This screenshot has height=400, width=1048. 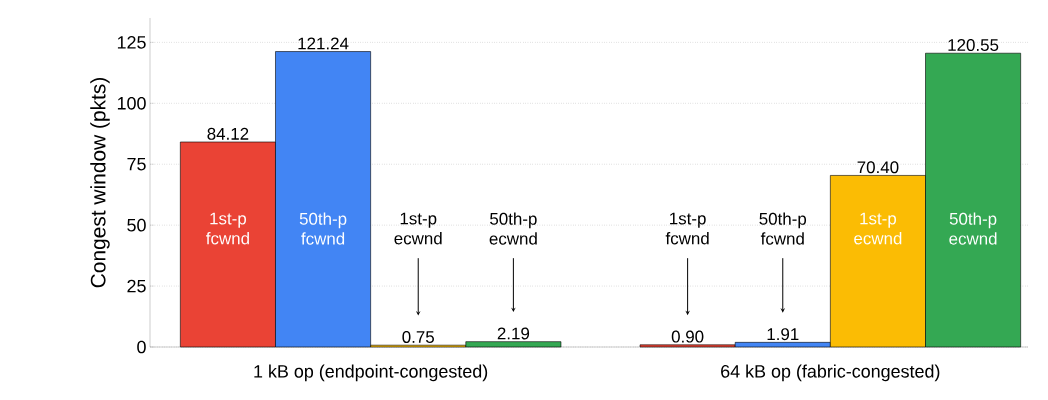 What do you see at coordinates (878, 167) in the screenshot?
I see `data-label: 70.40` at bounding box center [878, 167].